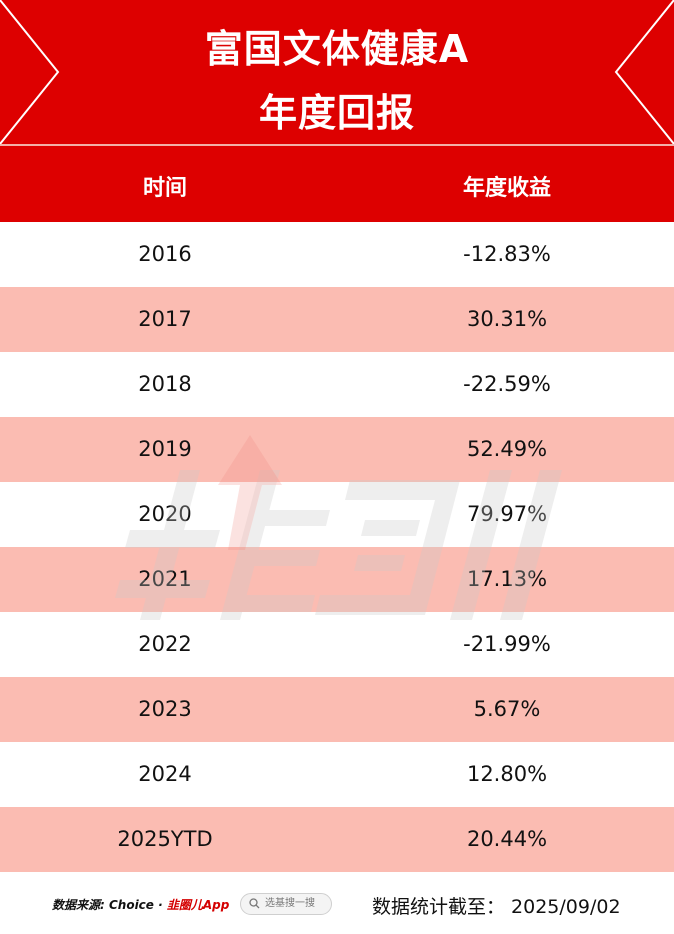  What do you see at coordinates (165, 774) in the screenshot?
I see `year-cell: 2024` at bounding box center [165, 774].